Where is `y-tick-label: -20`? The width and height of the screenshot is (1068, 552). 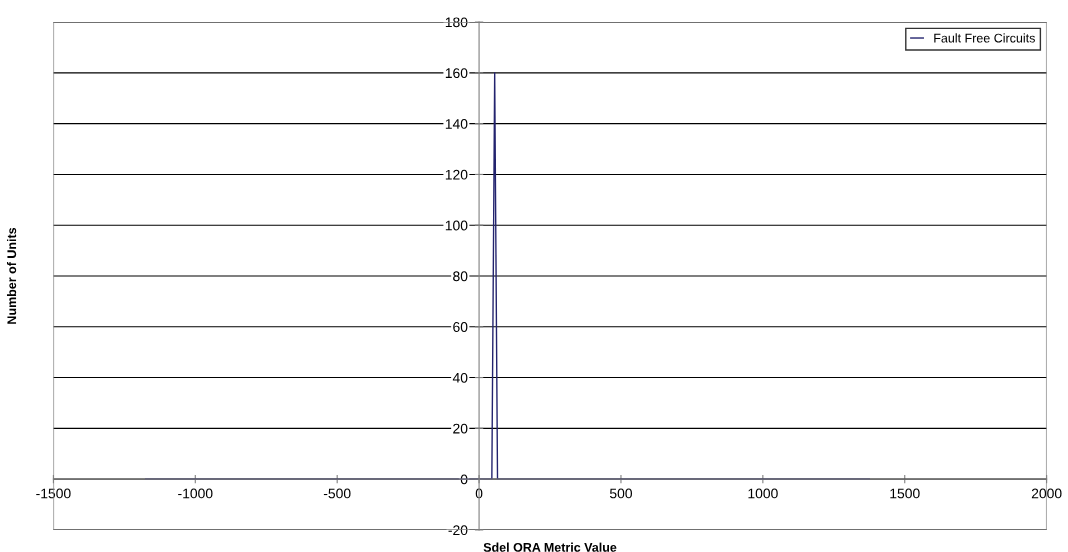 y-tick-label: -20 is located at coordinates (458, 530).